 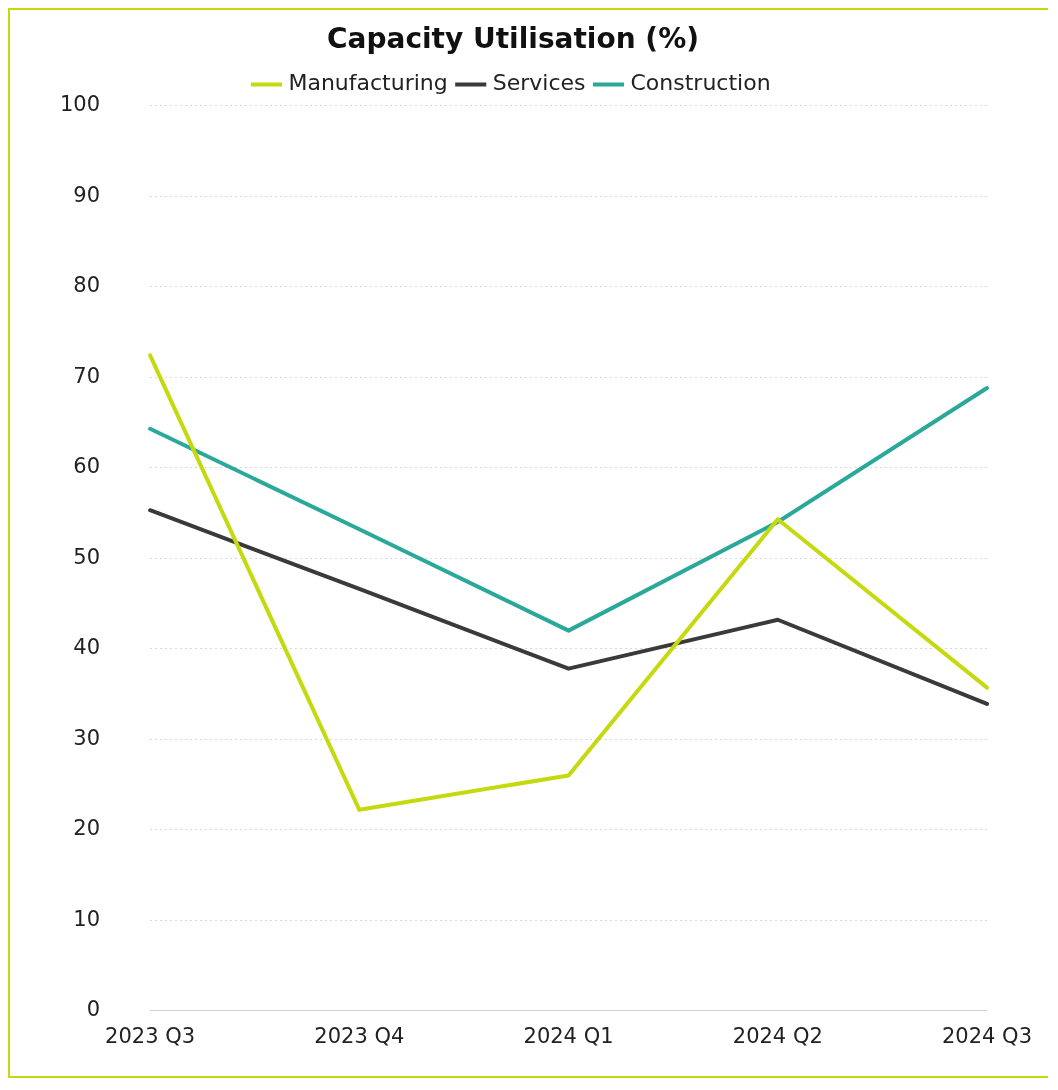 What do you see at coordinates (87, 285) in the screenshot?
I see `y-tick-label: 80` at bounding box center [87, 285].